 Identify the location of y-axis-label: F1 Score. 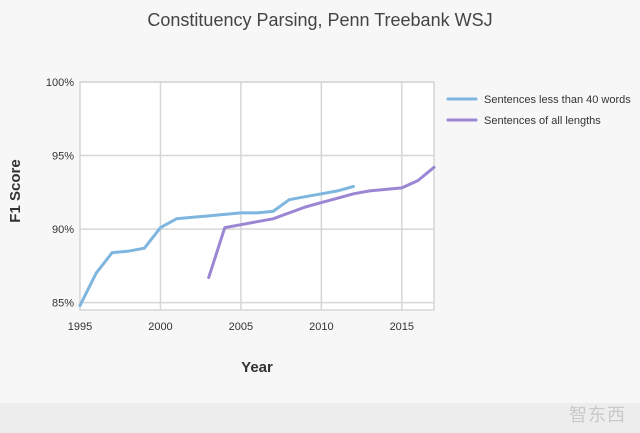
(15, 190).